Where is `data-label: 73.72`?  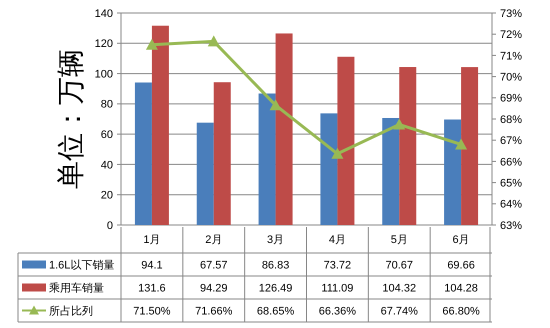 data-label: 73.72 is located at coordinates (338, 265).